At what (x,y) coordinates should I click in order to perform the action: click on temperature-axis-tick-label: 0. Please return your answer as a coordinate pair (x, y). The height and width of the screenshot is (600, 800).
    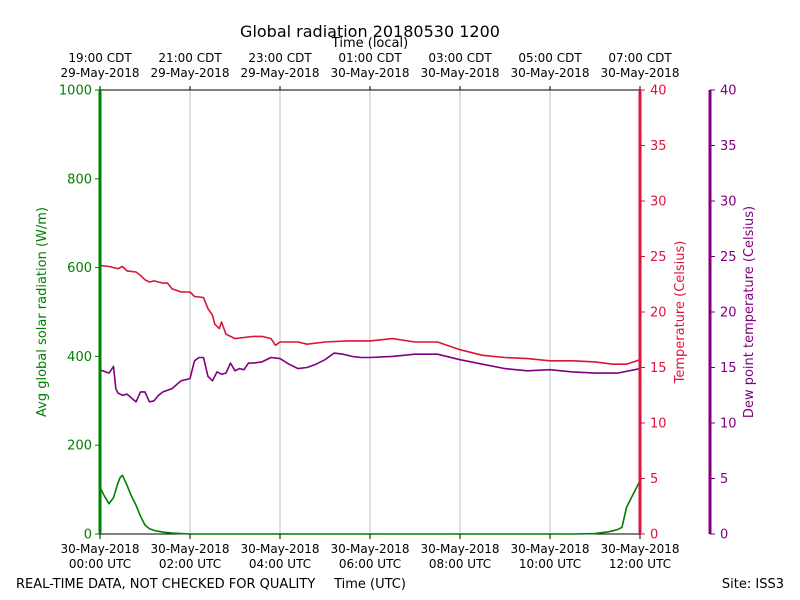
    Looking at the image, I should click on (654, 535).